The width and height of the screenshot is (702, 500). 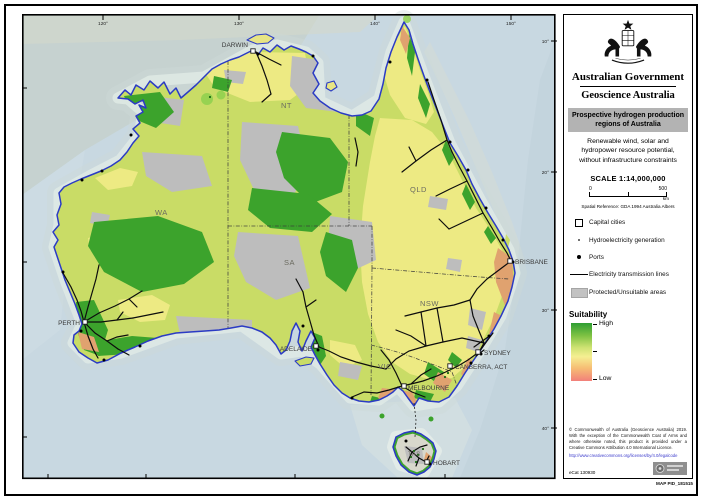 What do you see at coordinates (418, 189) in the screenshot?
I see `state-label-qld: QLD` at bounding box center [418, 189].